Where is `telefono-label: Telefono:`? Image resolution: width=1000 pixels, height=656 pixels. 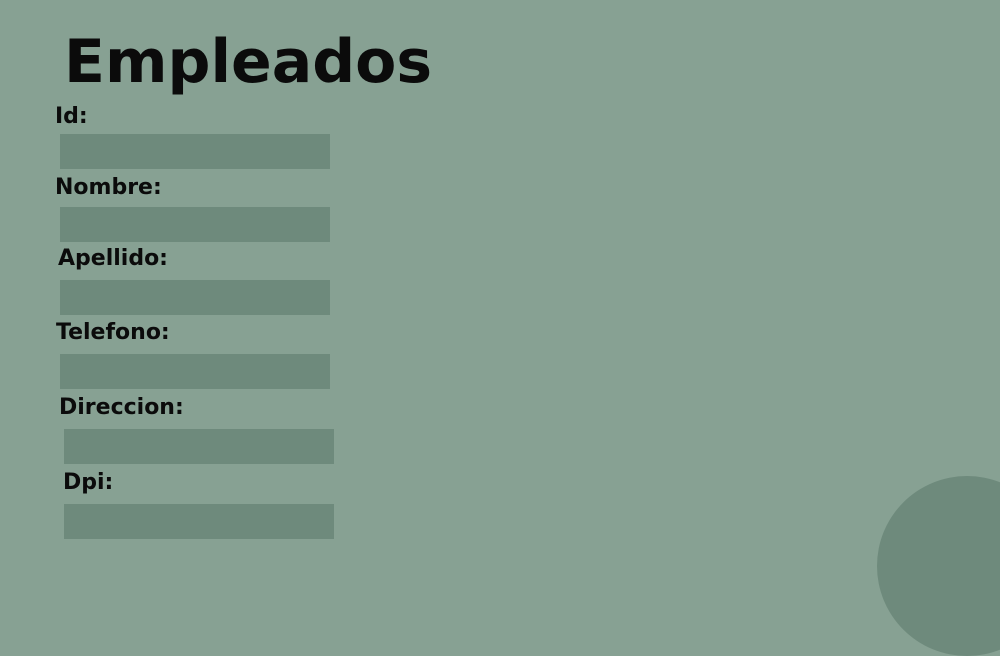 telefono-label: Telefono: is located at coordinates (113, 332).